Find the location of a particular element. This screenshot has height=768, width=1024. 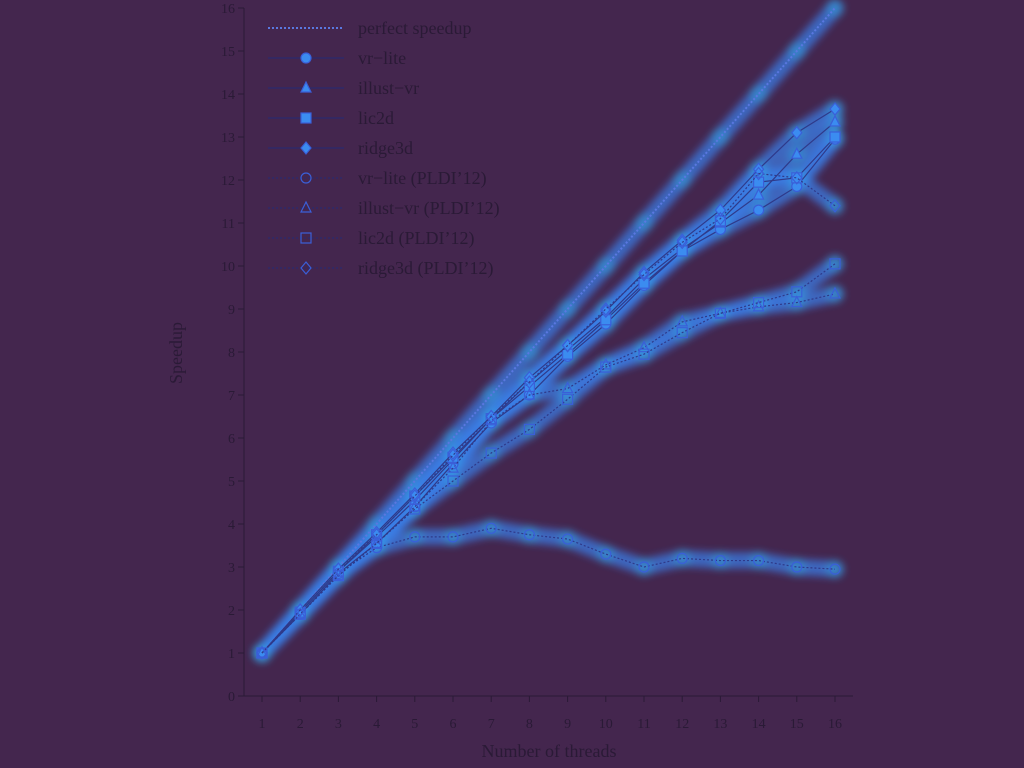

legend-entry-perfect-speedup: perfect speedup is located at coordinates (366, 28).